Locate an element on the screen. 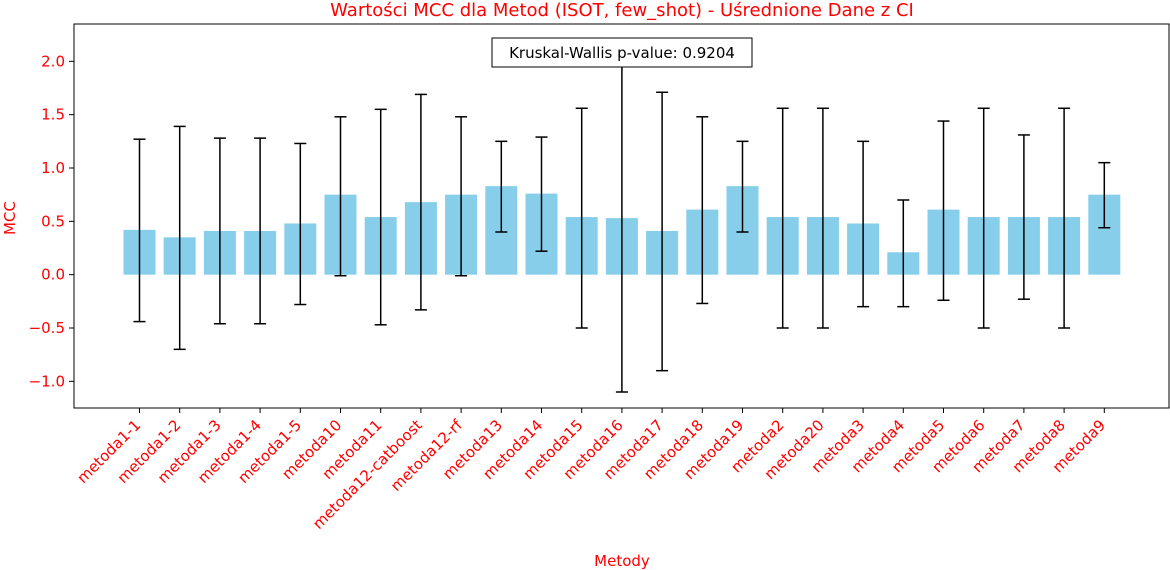 This screenshot has height=570, width=1170. y-tick-label: 0.5 is located at coordinates (53, 221).